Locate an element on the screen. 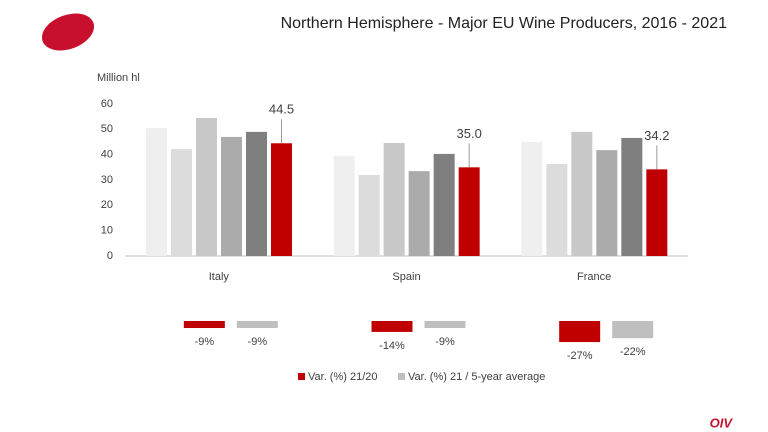  y-axis-label: Million hl is located at coordinates (118, 78).